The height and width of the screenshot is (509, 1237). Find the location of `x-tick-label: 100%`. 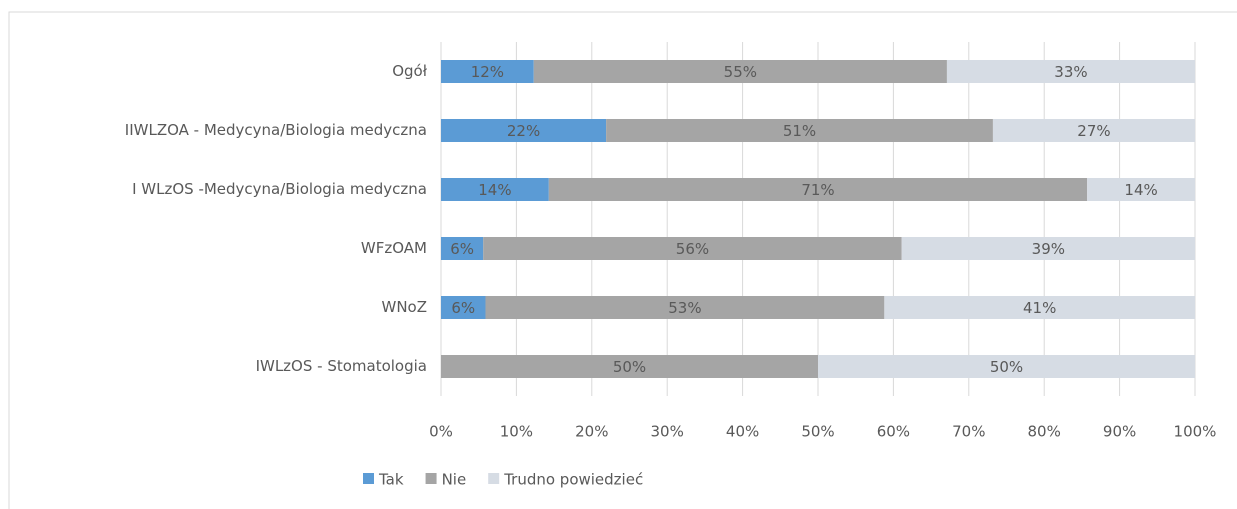

x-tick-label: 100% is located at coordinates (1195, 432).